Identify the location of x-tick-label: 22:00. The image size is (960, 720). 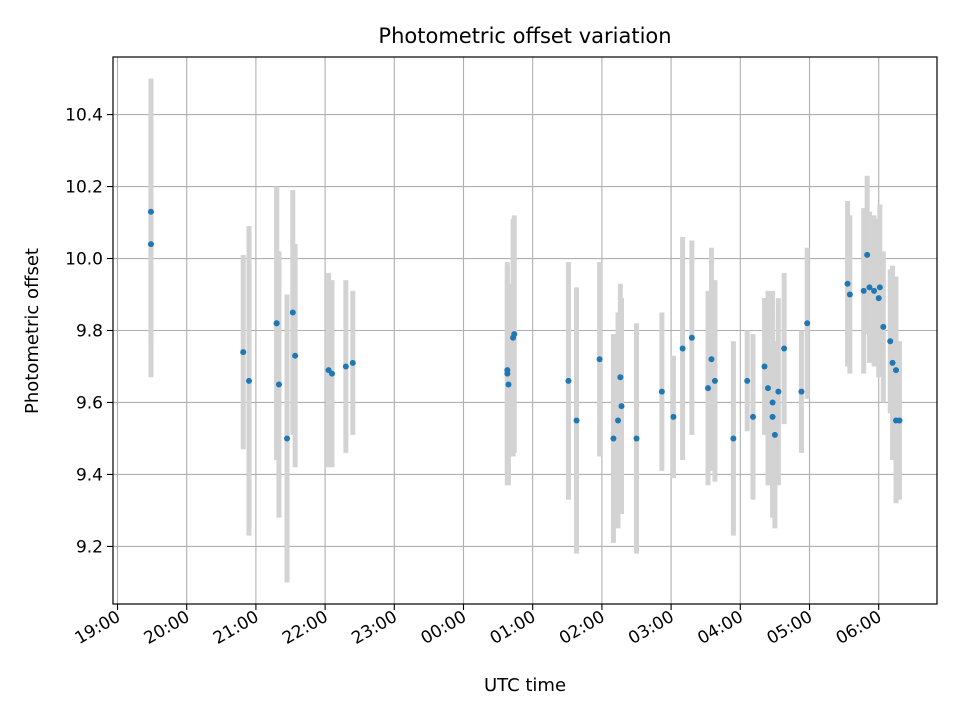
(305, 628).